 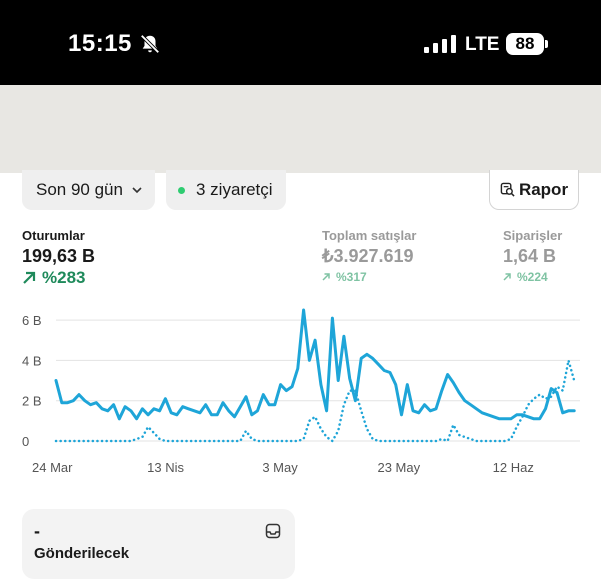 I want to click on metric-change: %283, so click(x=58, y=278).